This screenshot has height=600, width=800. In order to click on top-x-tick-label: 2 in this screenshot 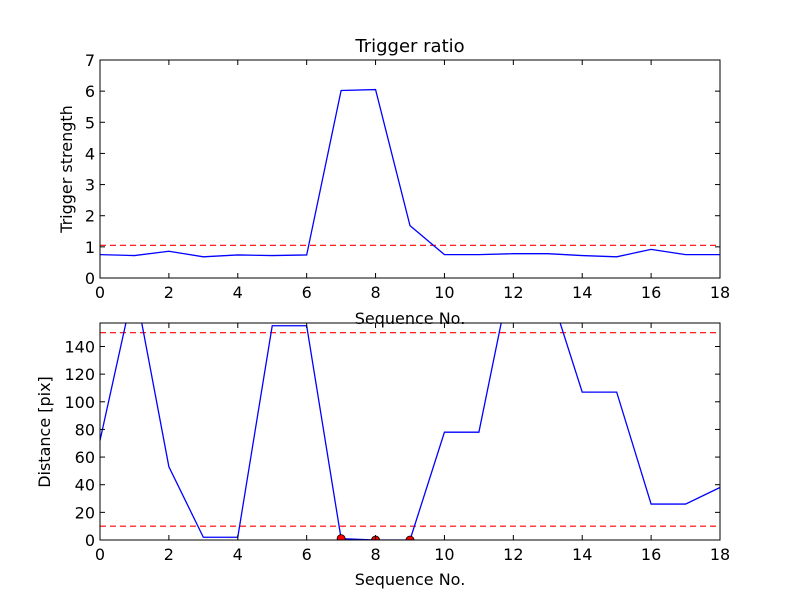, I will do `click(169, 292)`.